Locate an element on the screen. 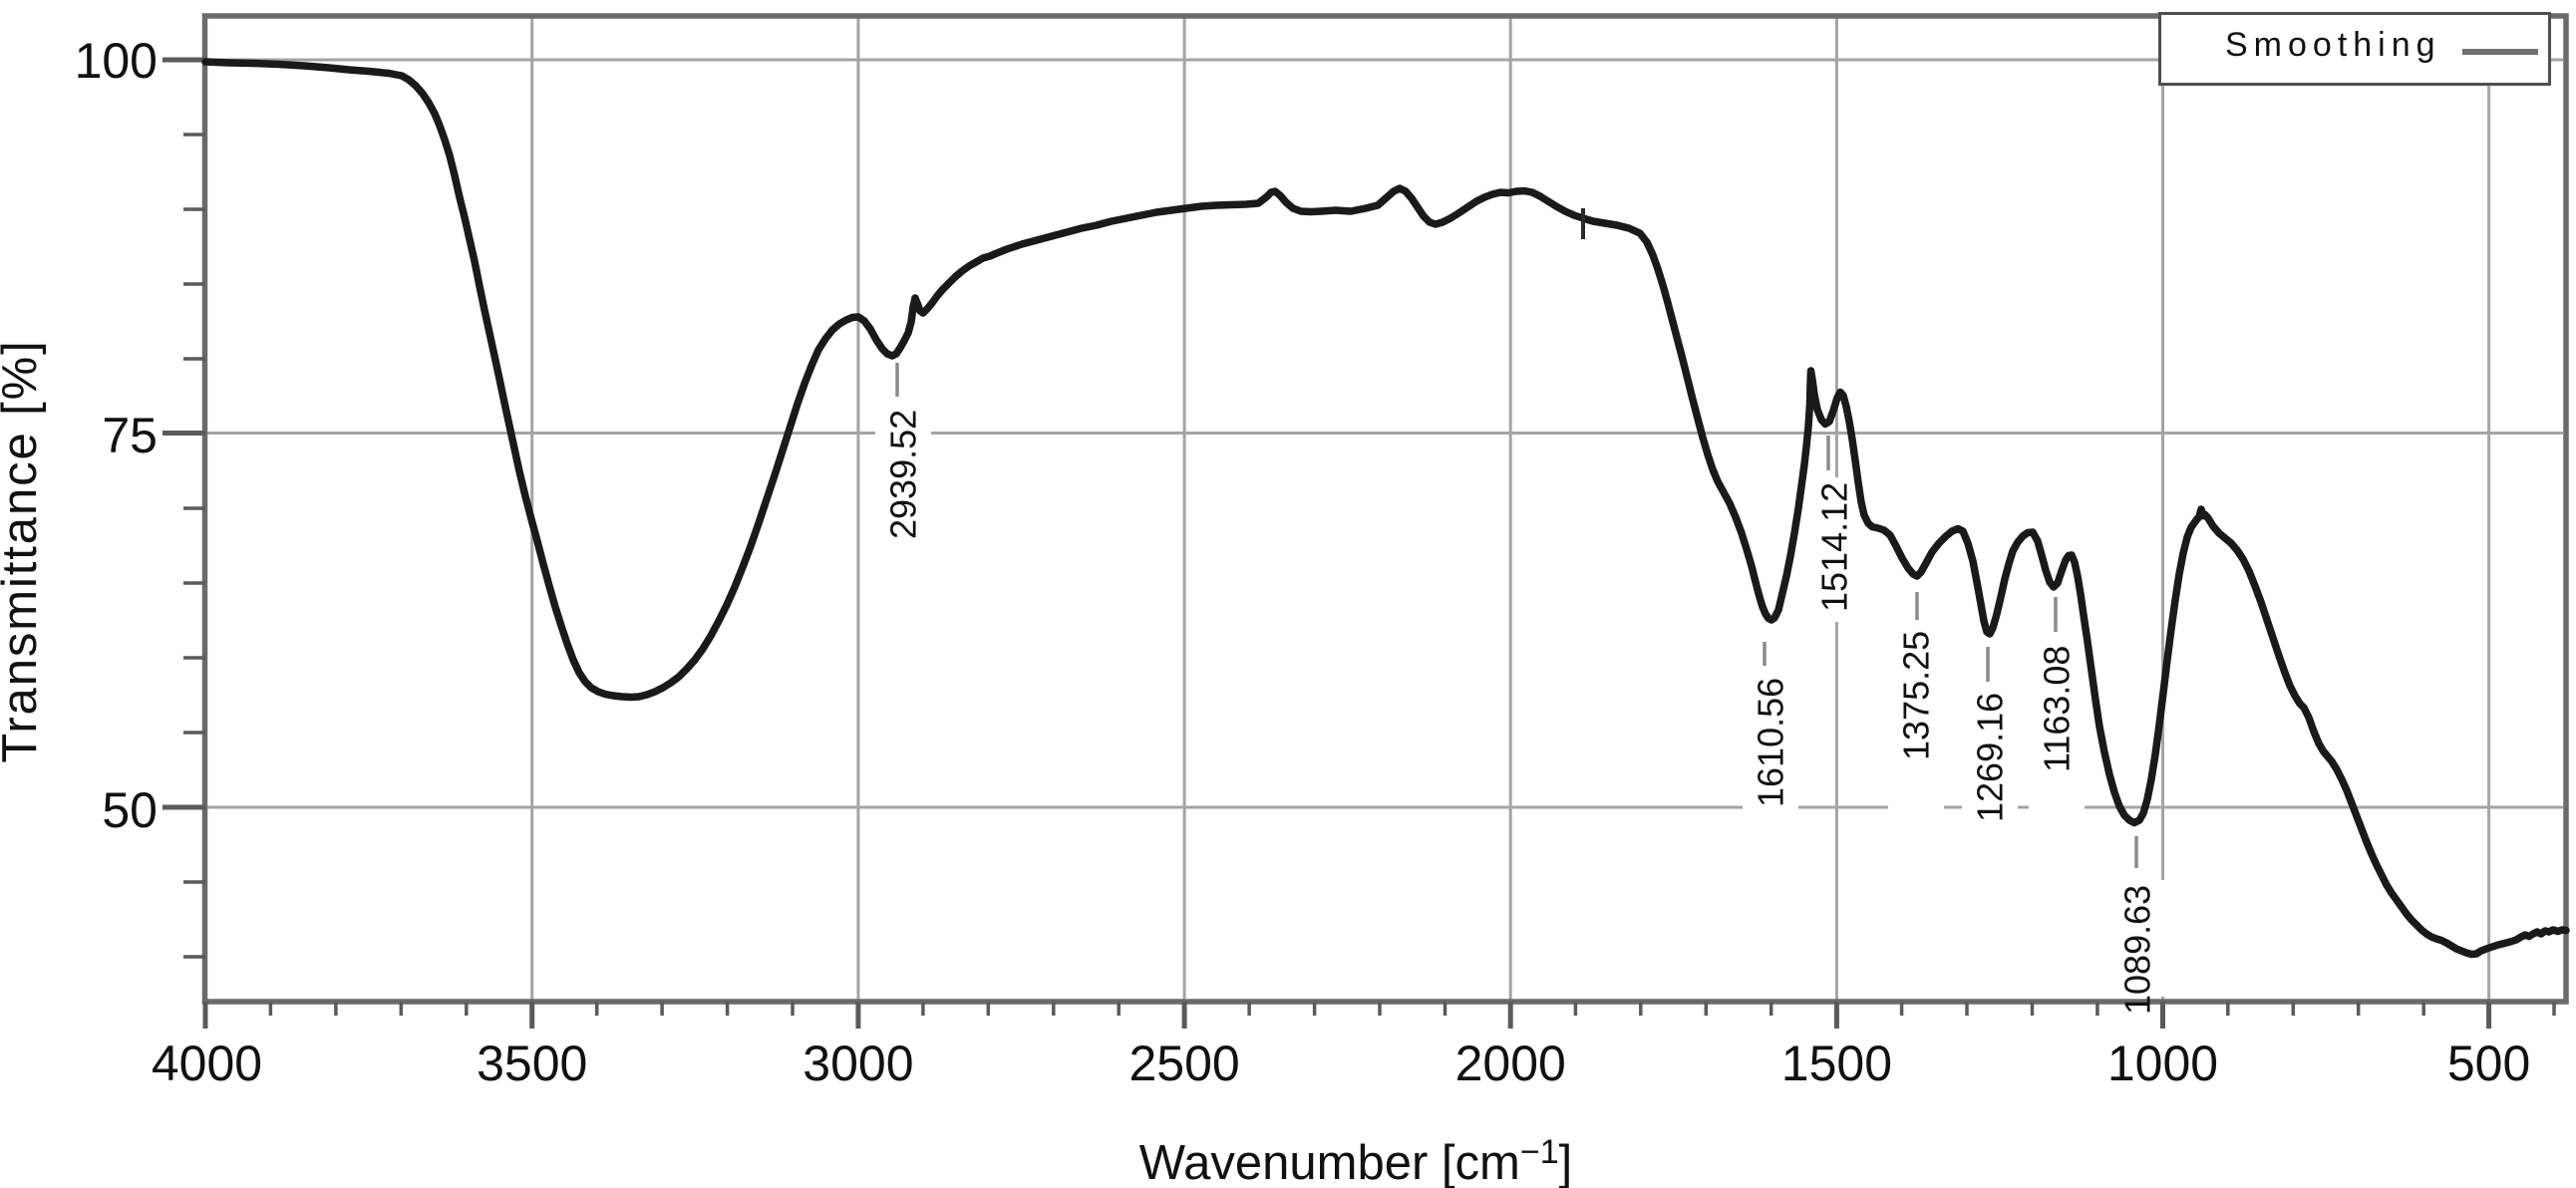  svg-text: 1610.56 is located at coordinates (1771, 743).